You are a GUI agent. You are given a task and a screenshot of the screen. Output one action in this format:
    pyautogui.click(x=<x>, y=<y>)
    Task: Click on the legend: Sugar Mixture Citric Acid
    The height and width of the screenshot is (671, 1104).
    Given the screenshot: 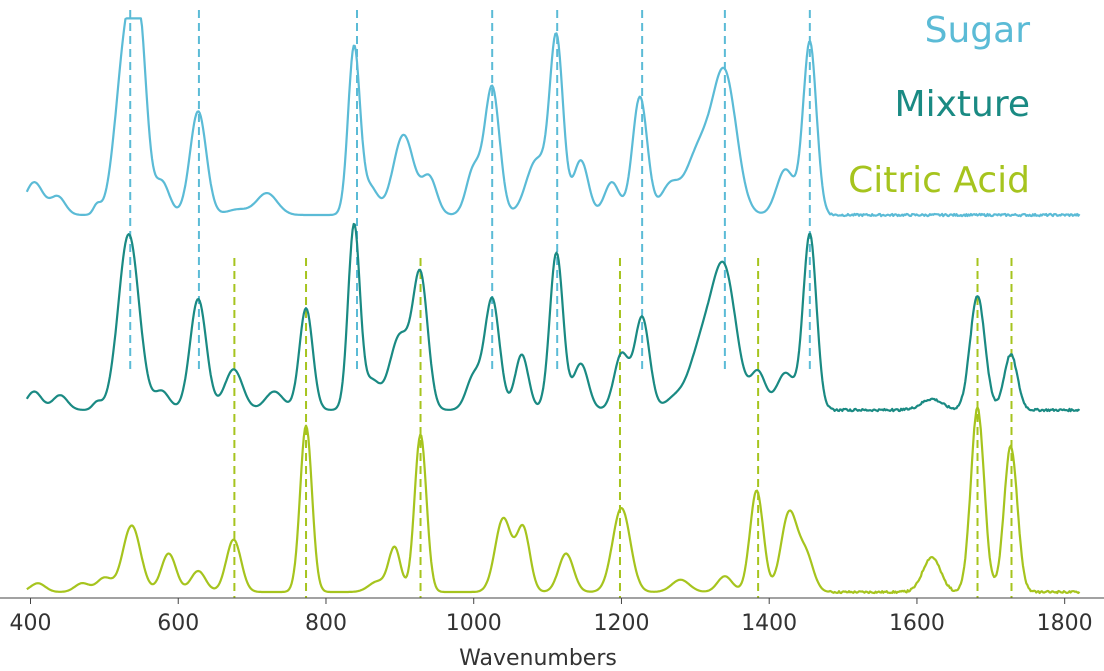 What is the action you would take?
    pyautogui.click(x=939, y=105)
    